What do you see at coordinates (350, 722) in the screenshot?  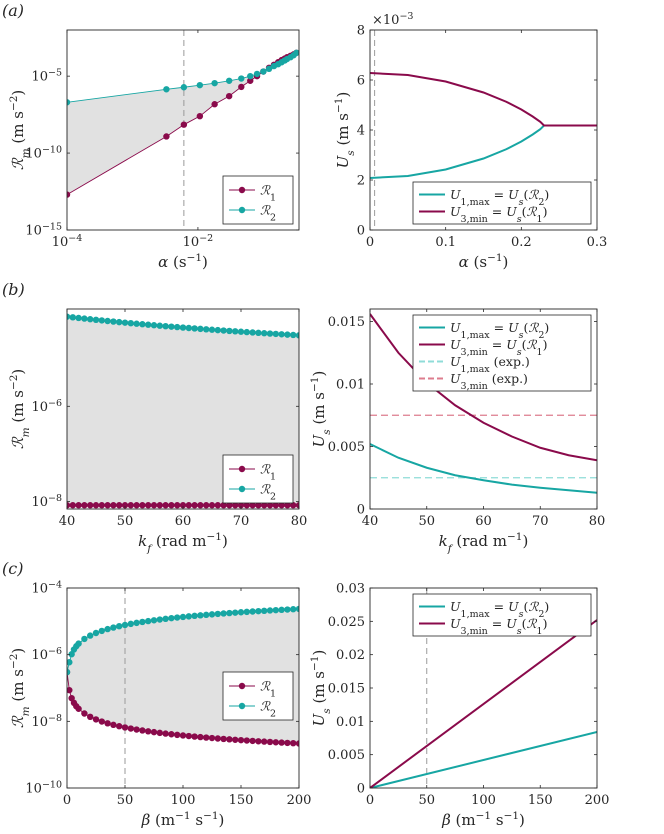 I see `y-tick-base: 0.01` at bounding box center [350, 722].